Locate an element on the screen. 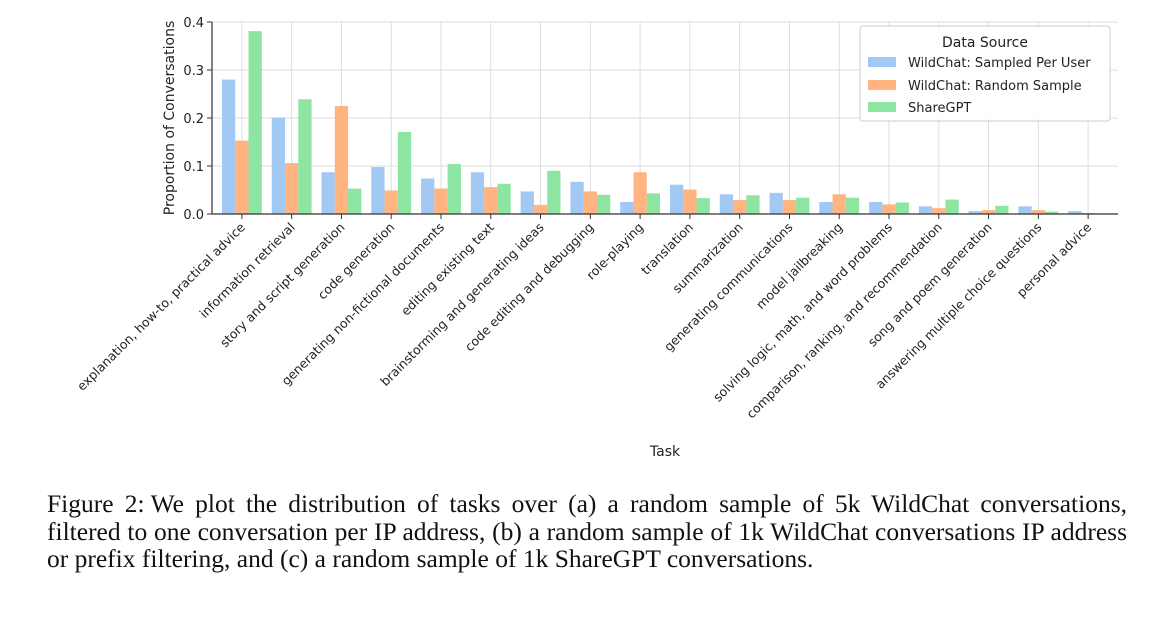  y-ticks: 0.0 0.1 0.2 0.3 0.4 is located at coordinates (197, 119).